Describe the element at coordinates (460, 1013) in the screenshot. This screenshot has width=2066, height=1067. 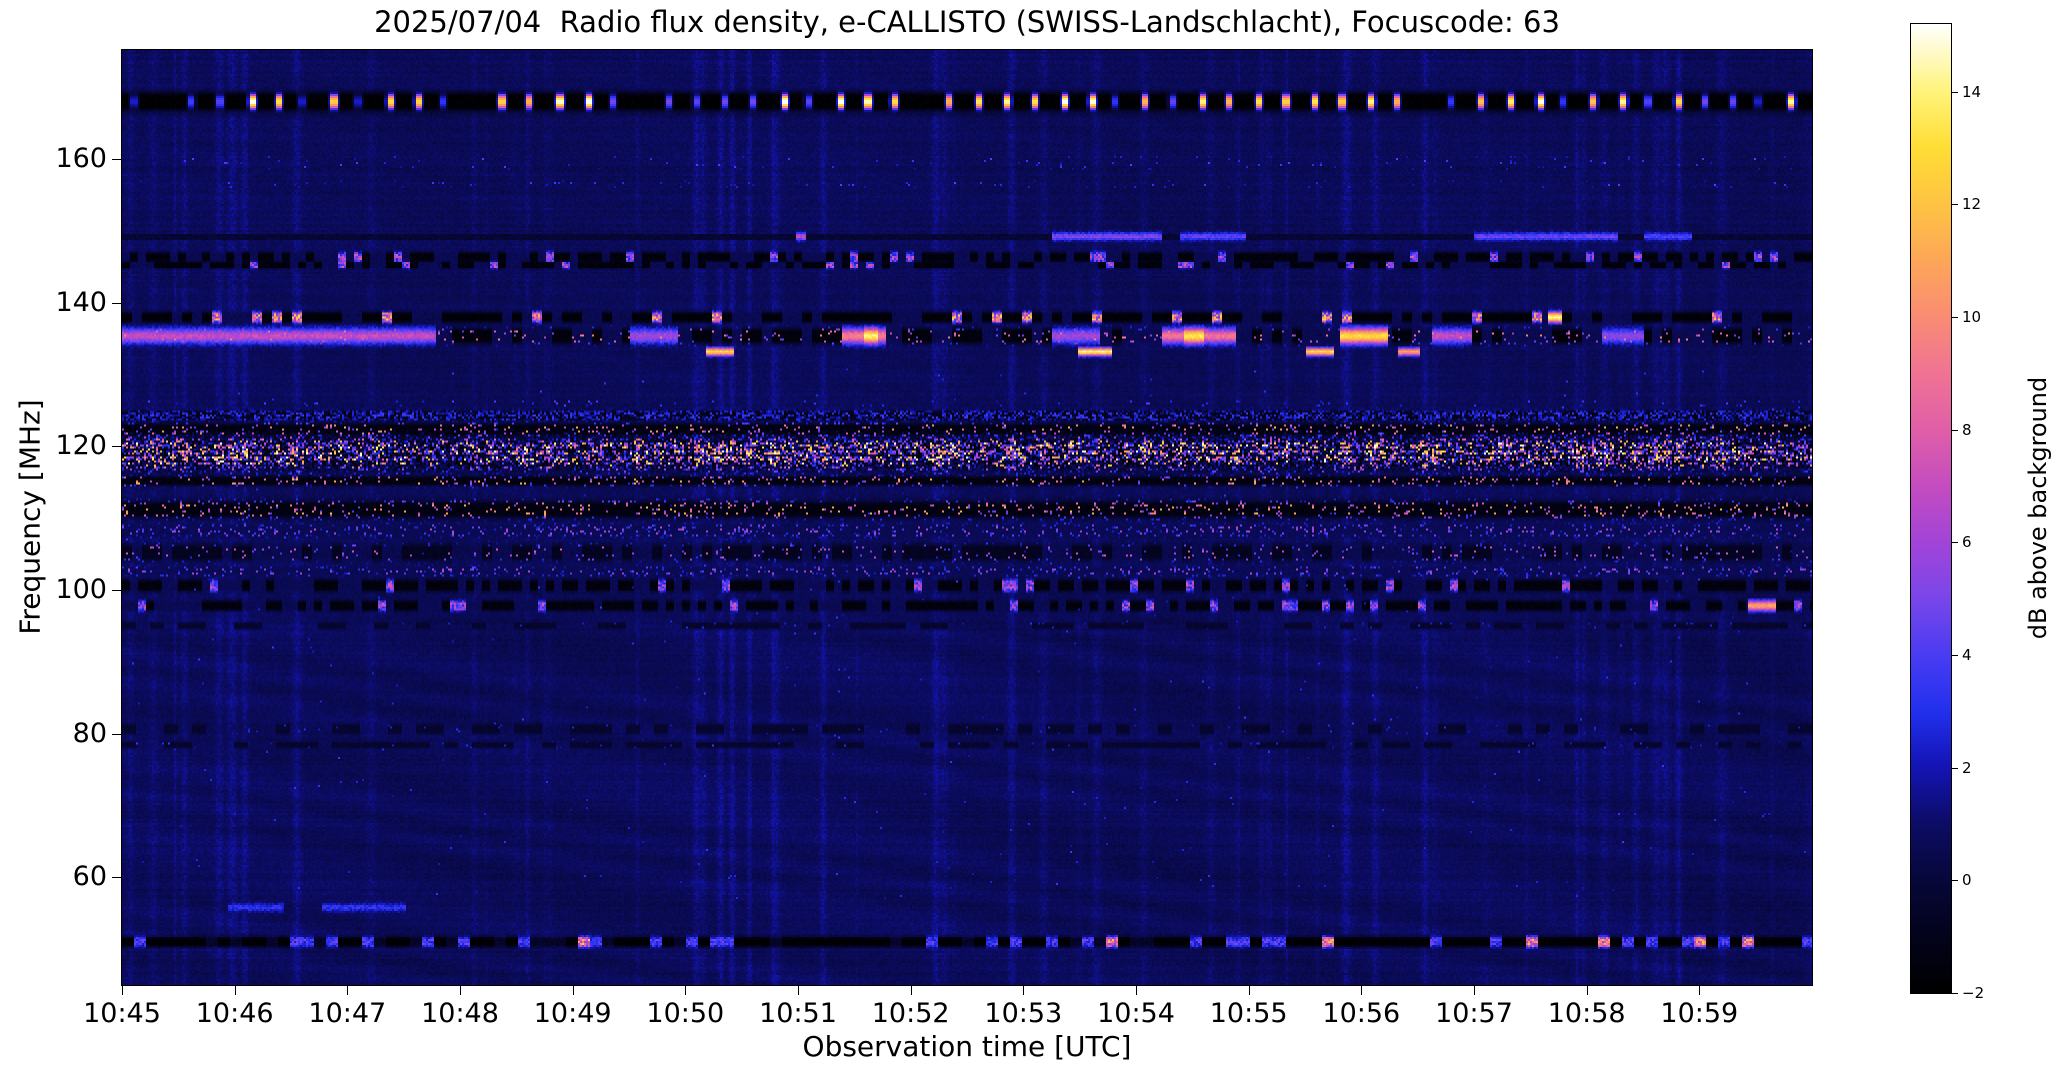
I see `x-tick-label: 10:48` at that location.